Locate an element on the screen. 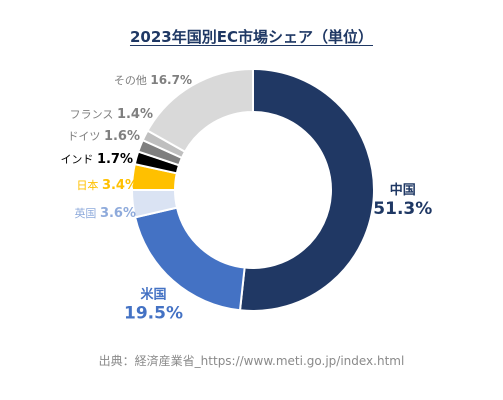 This screenshot has height=400, width=503. slice-label-6: フランス 1.4% is located at coordinates (111, 114).